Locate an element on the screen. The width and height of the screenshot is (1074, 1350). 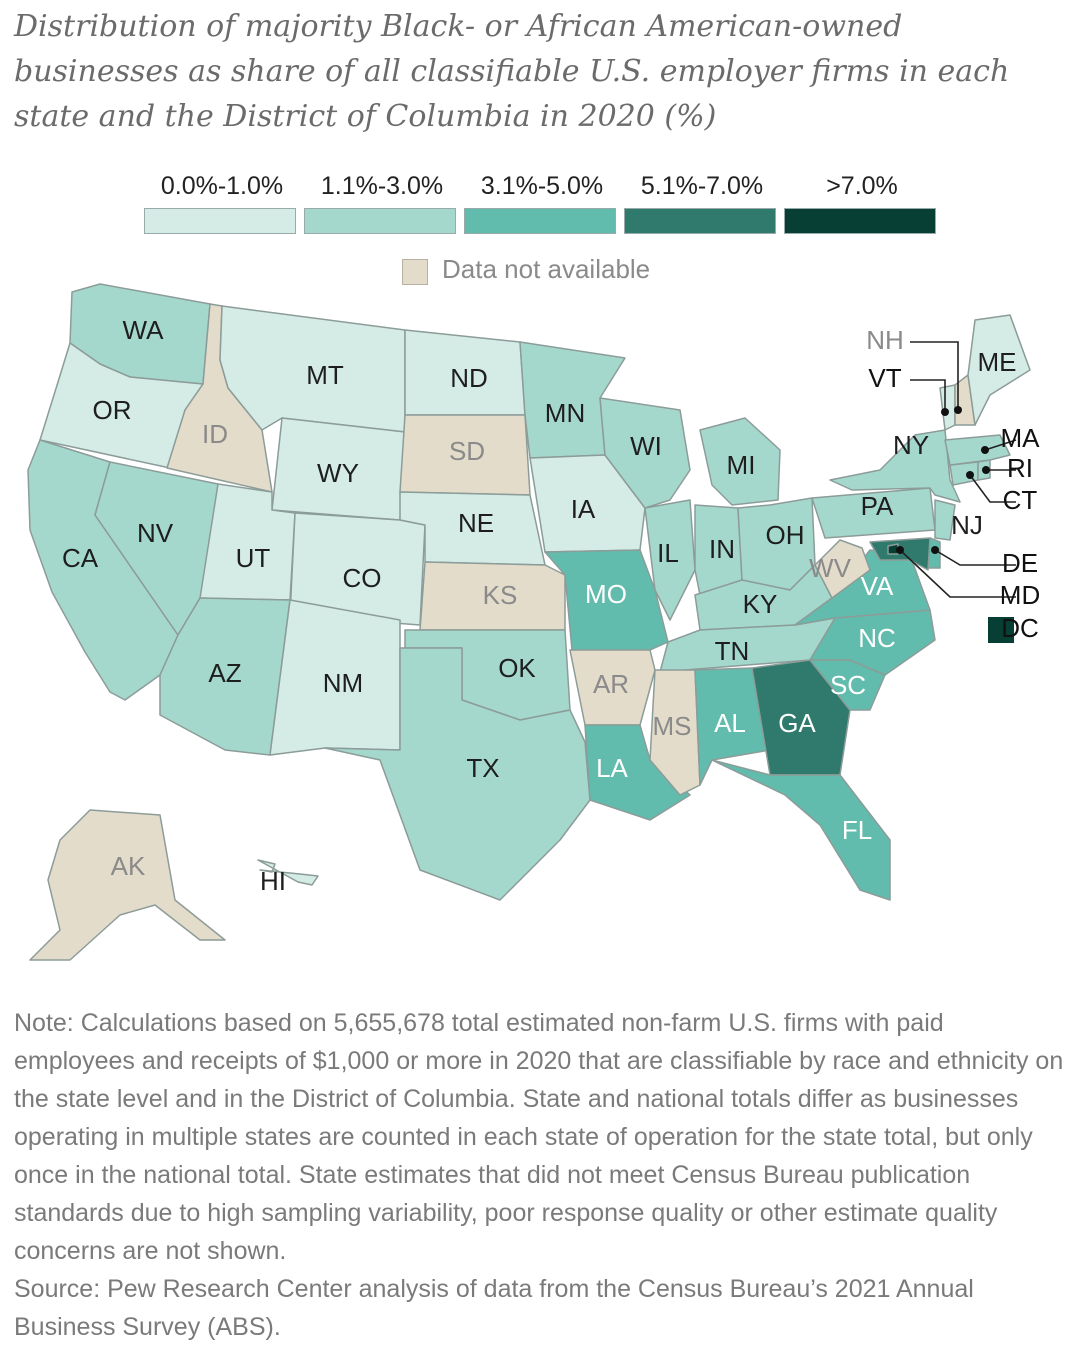
state-label-vt: VT is located at coordinates (884, 378).